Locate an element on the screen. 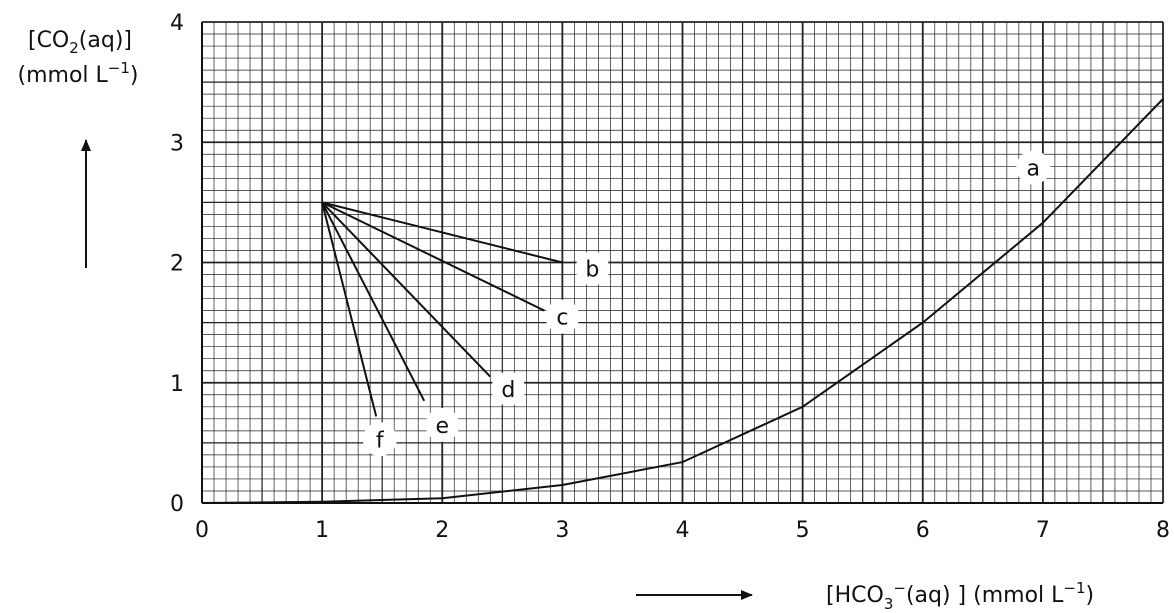 This screenshot has width=1174, height=613. series-e-label-bg is located at coordinates (442, 424).